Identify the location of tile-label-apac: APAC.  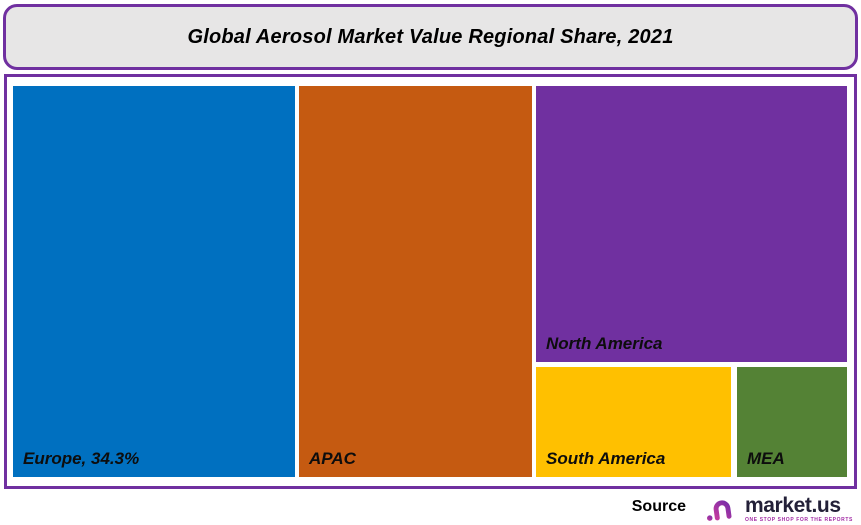
(332, 458).